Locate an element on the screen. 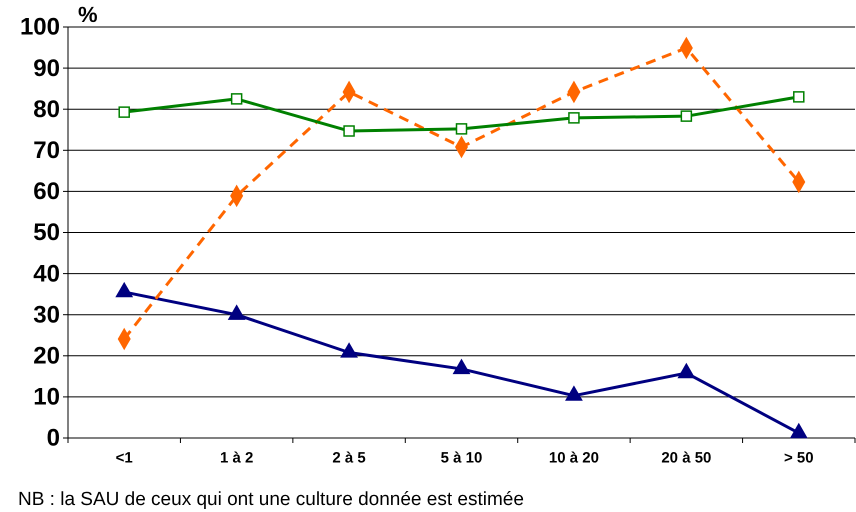 The image size is (856, 512). y-tick-label: 30 is located at coordinates (46, 314).